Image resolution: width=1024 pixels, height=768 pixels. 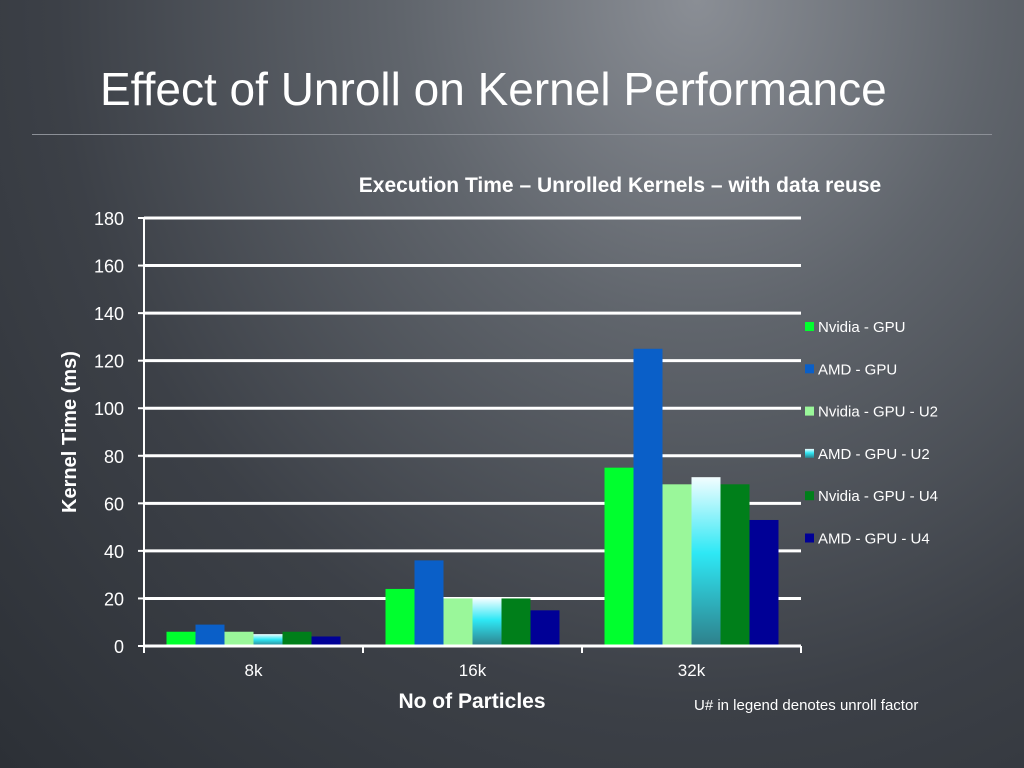 I want to click on y-axis-label: Kernel Time (ms), so click(x=70, y=432).